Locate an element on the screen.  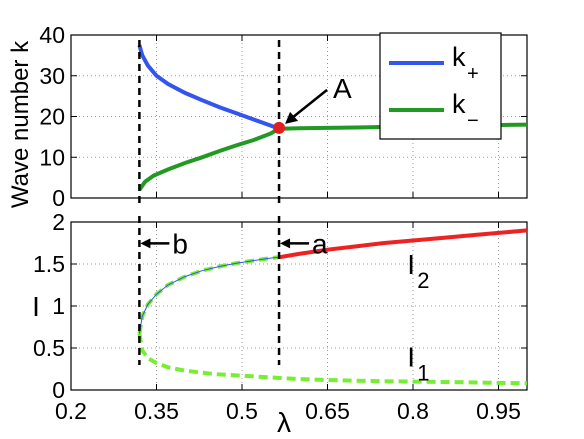
legend-k-minus-subscript: − is located at coordinates (473, 121).